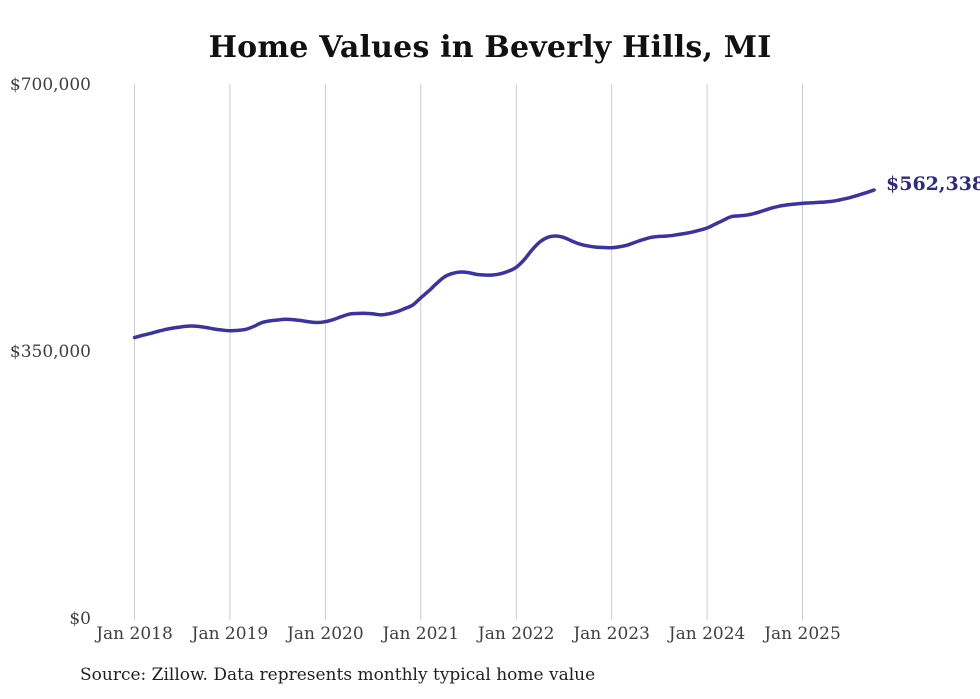 The image size is (980, 699). What do you see at coordinates (933, 184) in the screenshot?
I see `series-end-value-label: $562,338` at bounding box center [933, 184].